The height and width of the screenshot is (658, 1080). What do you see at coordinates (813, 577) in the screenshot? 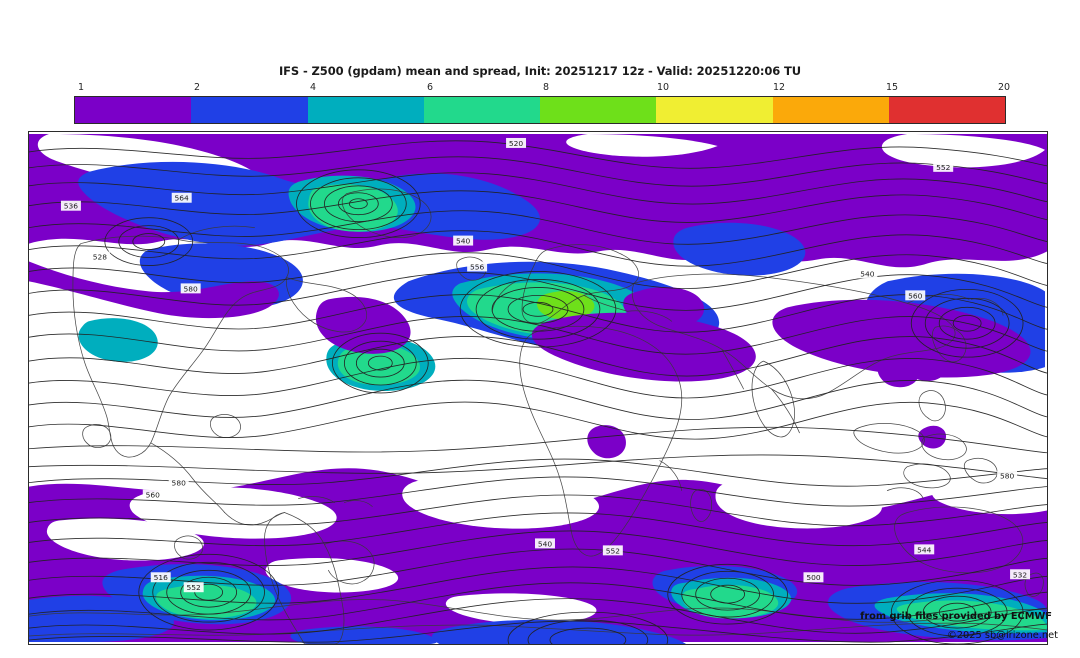
I see `svg-text: 500` at bounding box center [813, 577].